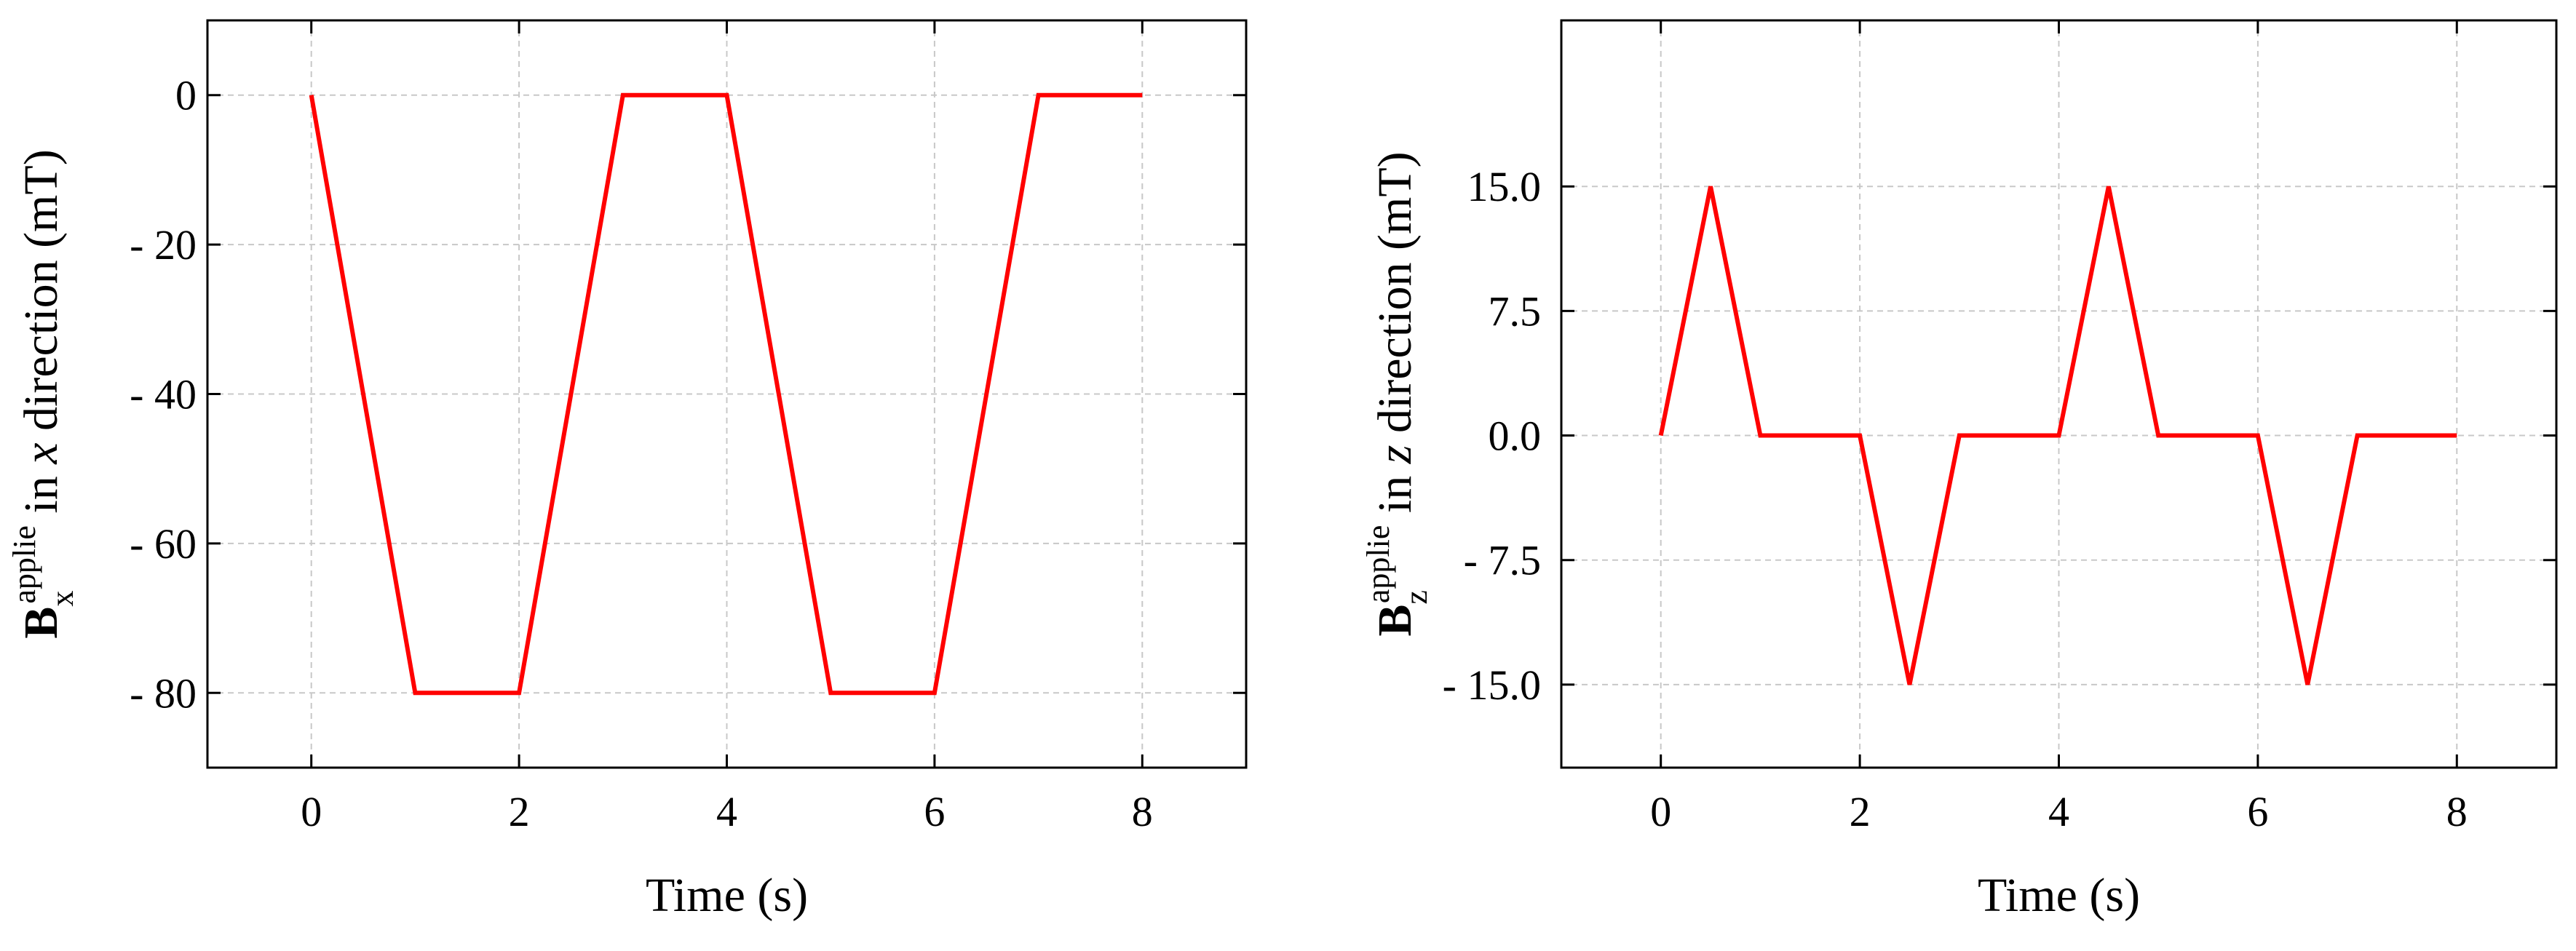 The height and width of the screenshot is (951, 2576). What do you see at coordinates (1416, 597) in the screenshot?
I see `y-axis-title-subscript: z` at bounding box center [1416, 597].